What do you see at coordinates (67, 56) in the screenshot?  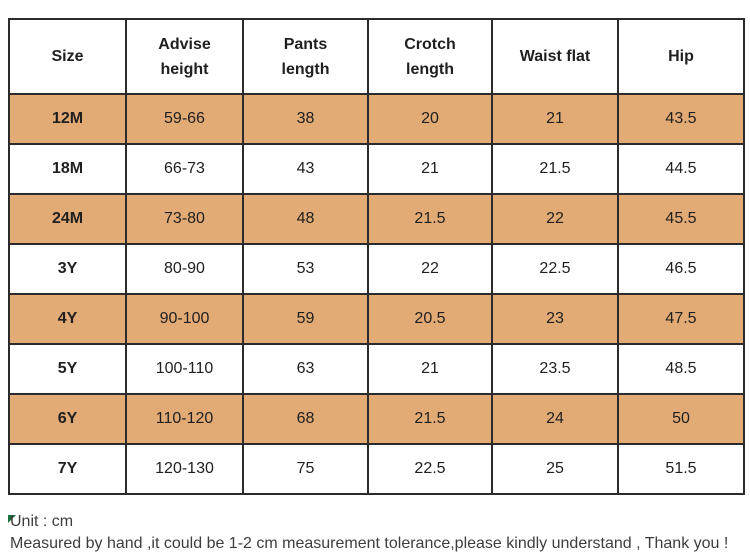 I see `column-header-size: Size` at bounding box center [67, 56].